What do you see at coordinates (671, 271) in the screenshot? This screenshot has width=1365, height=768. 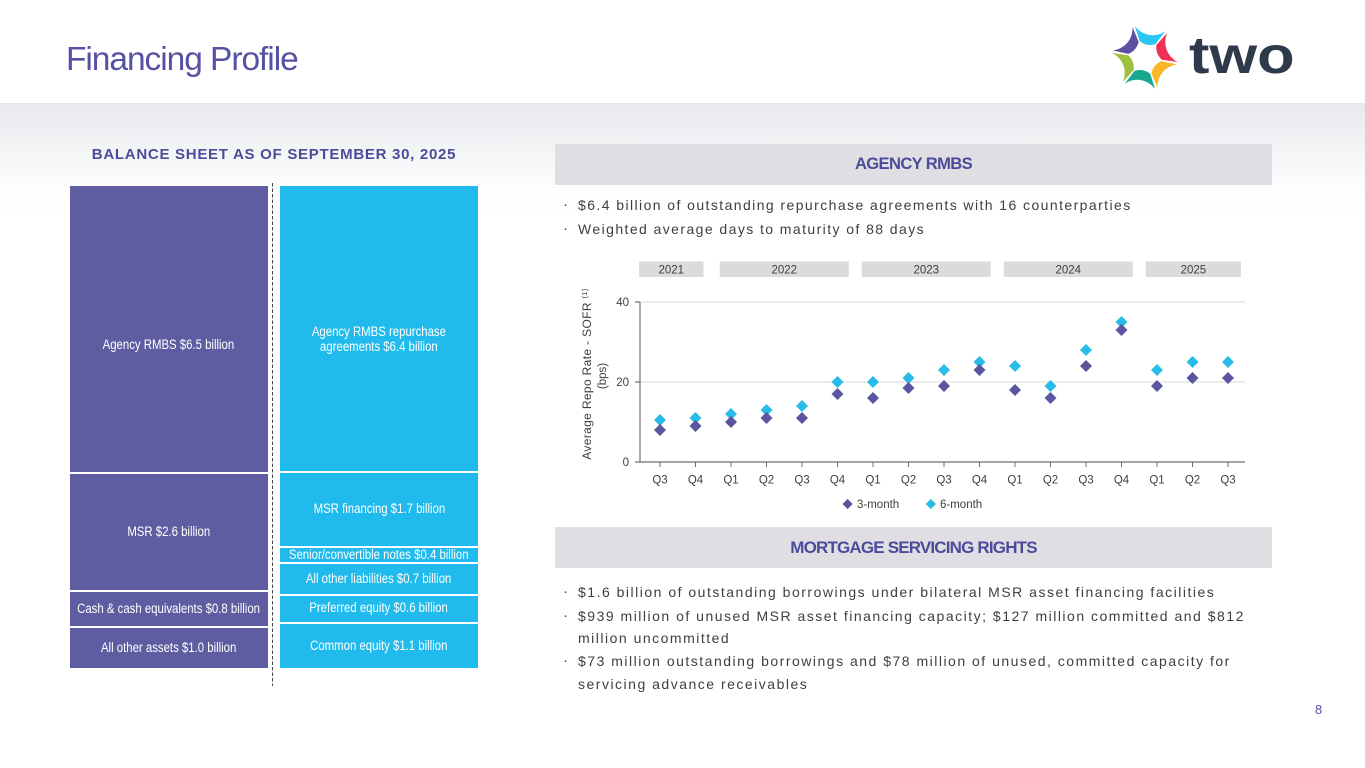 I see `svg-text: 2021` at bounding box center [671, 271].